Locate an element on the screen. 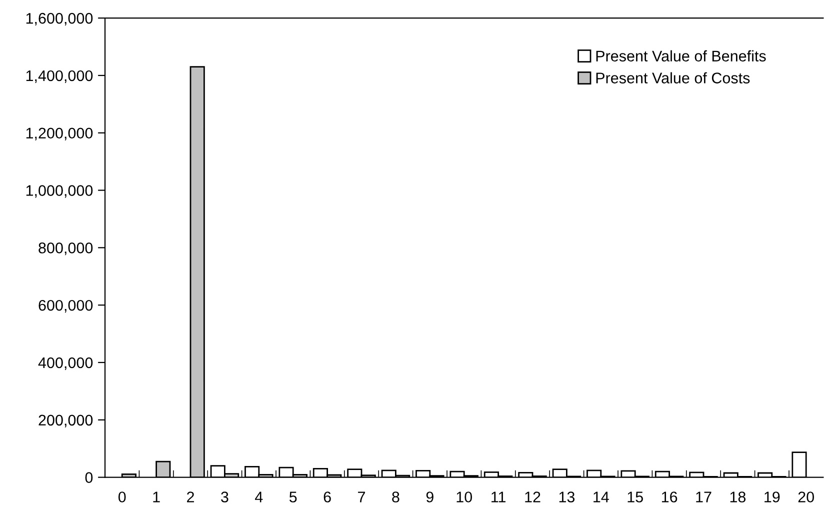 The height and width of the screenshot is (516, 840). y-tick-label: 1,400,000 is located at coordinates (59, 76).